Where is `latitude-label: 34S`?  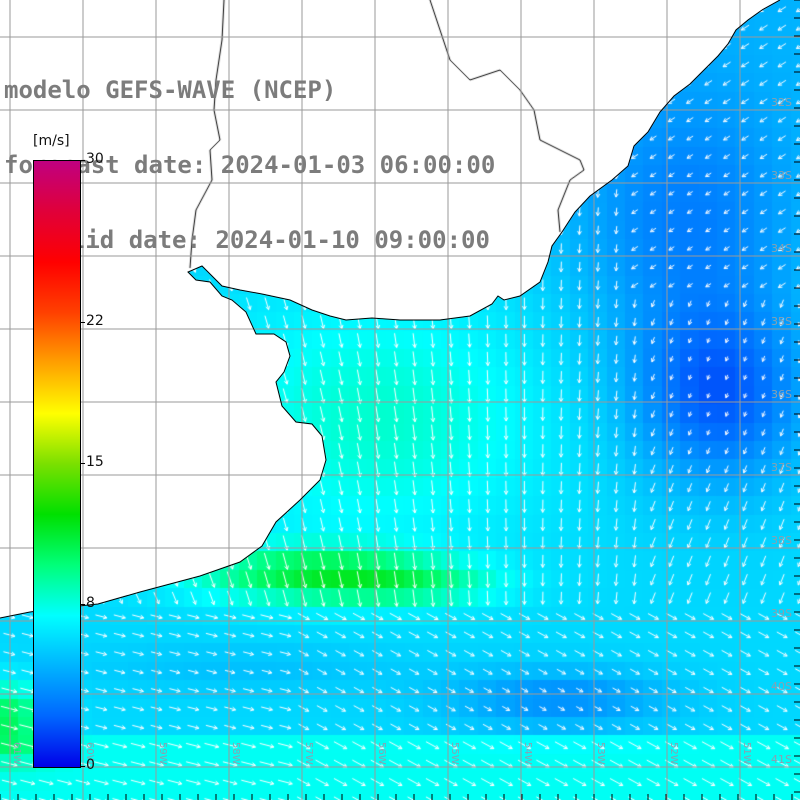
latitude-label: 34S is located at coordinates (781, 248).